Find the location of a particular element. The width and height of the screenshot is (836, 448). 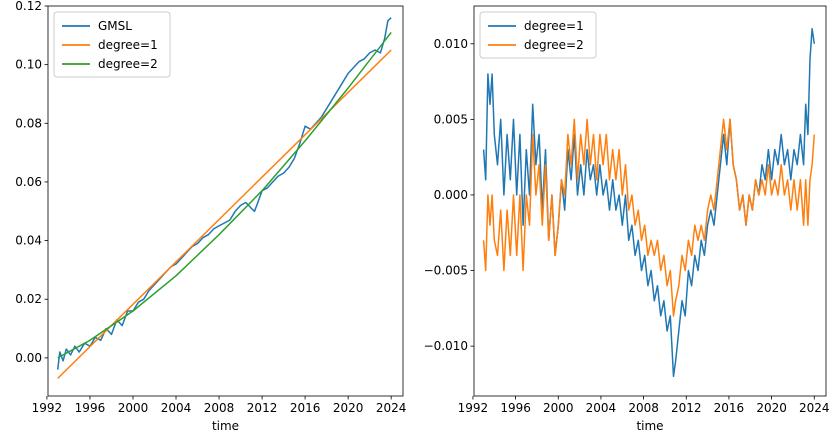

right-y-tick-label: 0.000 is located at coordinates (451, 195).